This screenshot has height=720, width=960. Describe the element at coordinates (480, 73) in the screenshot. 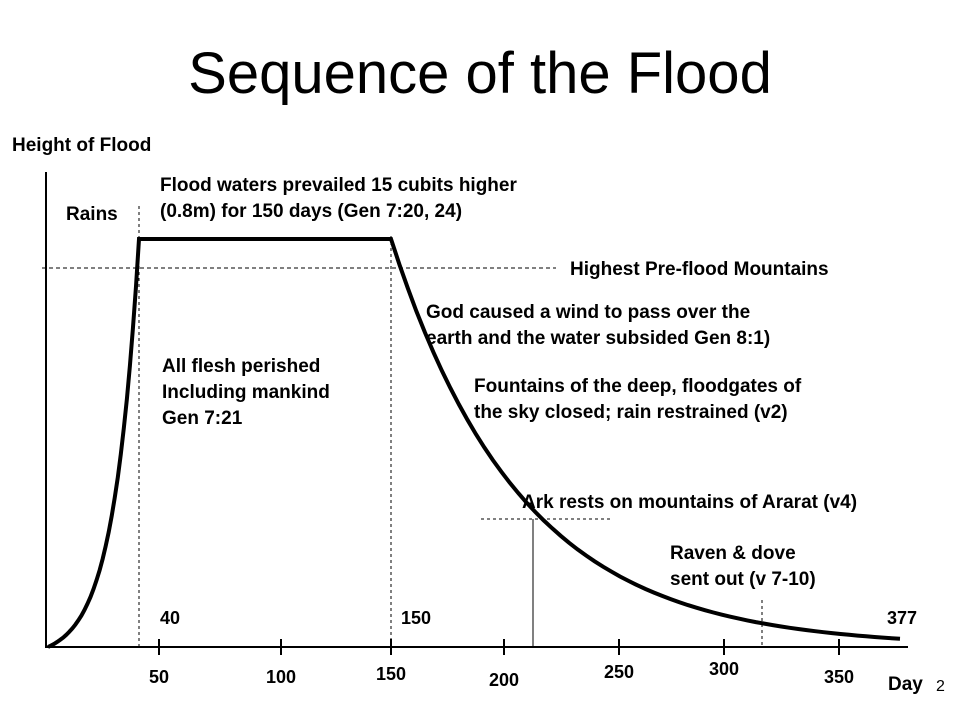

I see `chart-title: Sequence of the Flood` at that location.